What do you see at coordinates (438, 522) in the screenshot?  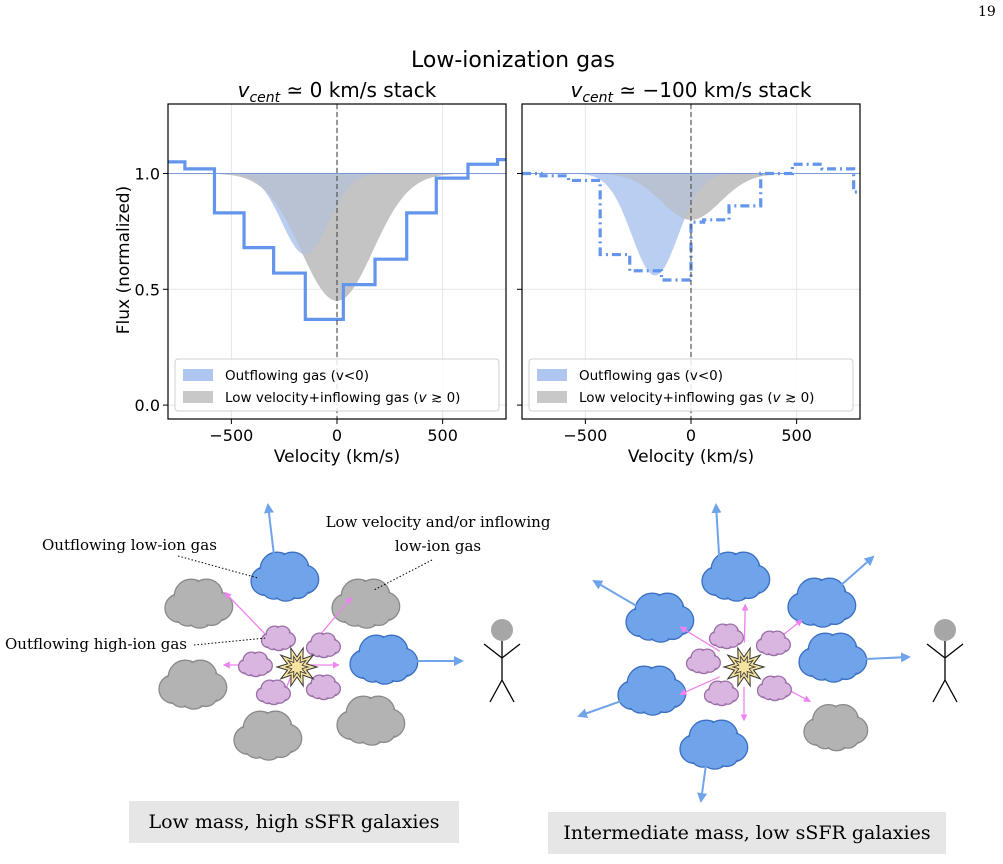 I see `label-low-velocity-line1: Low velocity and/or inflowing` at bounding box center [438, 522].